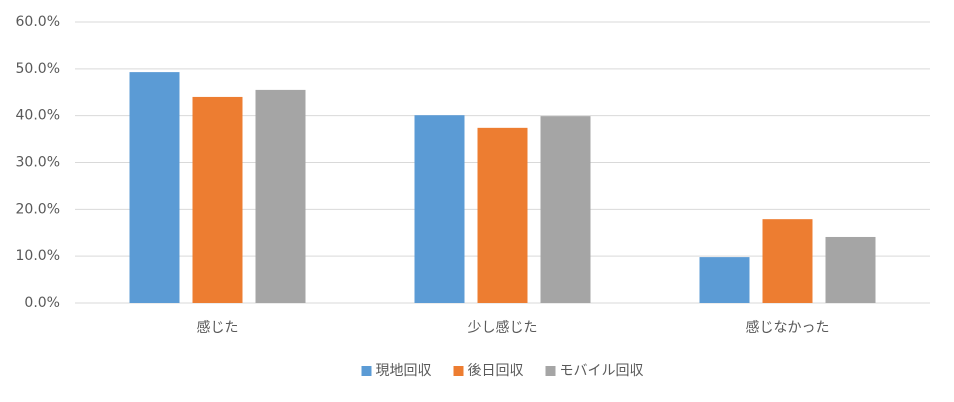 This screenshot has width=954, height=402. I want to click on legend-label: 現地回収, so click(404, 371).